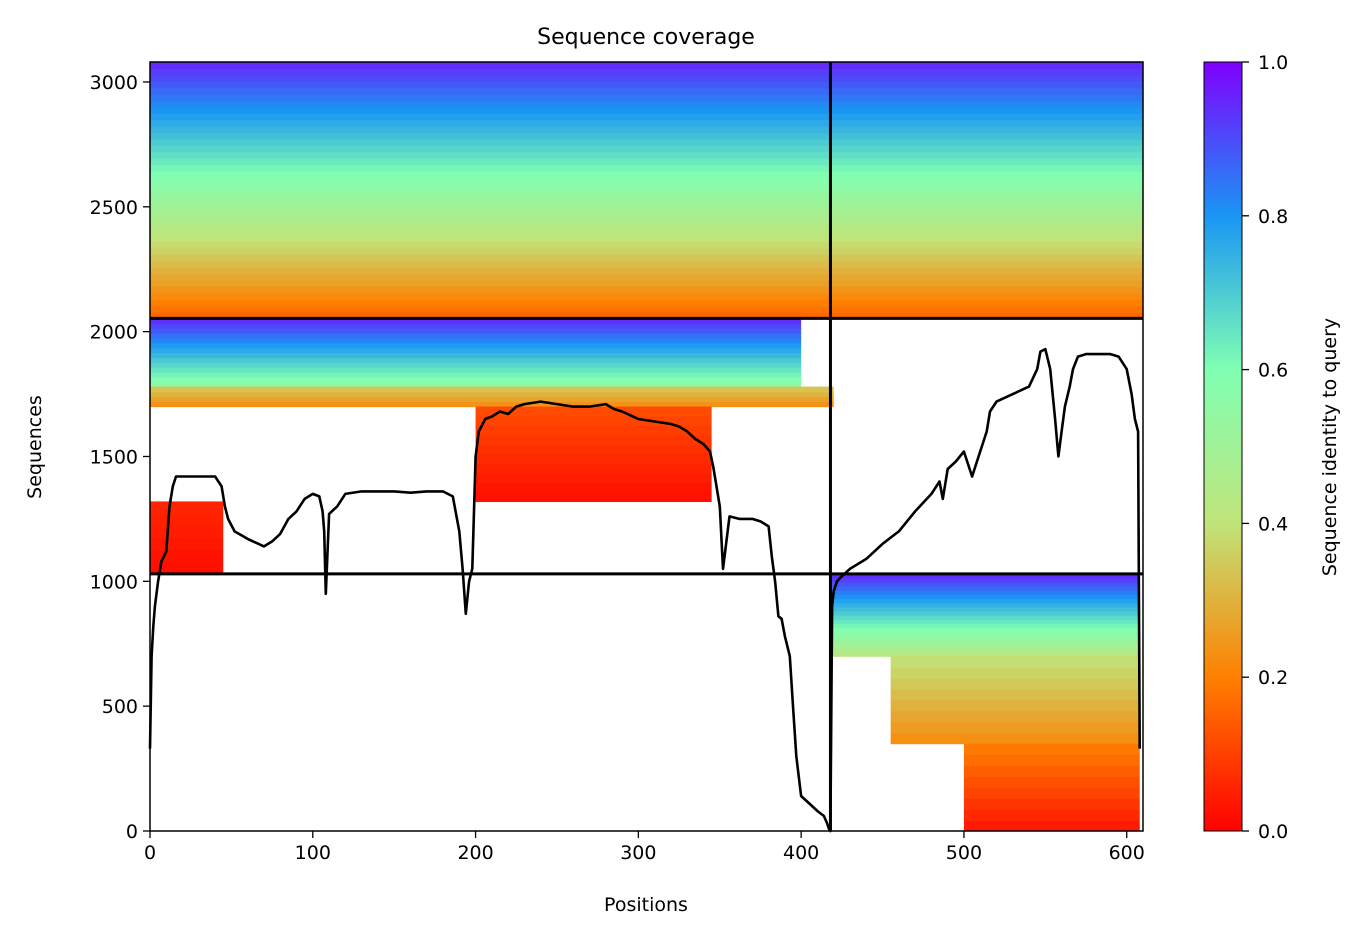 This screenshot has width=1364, height=943. I want to click on x-tick-label: 0, so click(150, 853).